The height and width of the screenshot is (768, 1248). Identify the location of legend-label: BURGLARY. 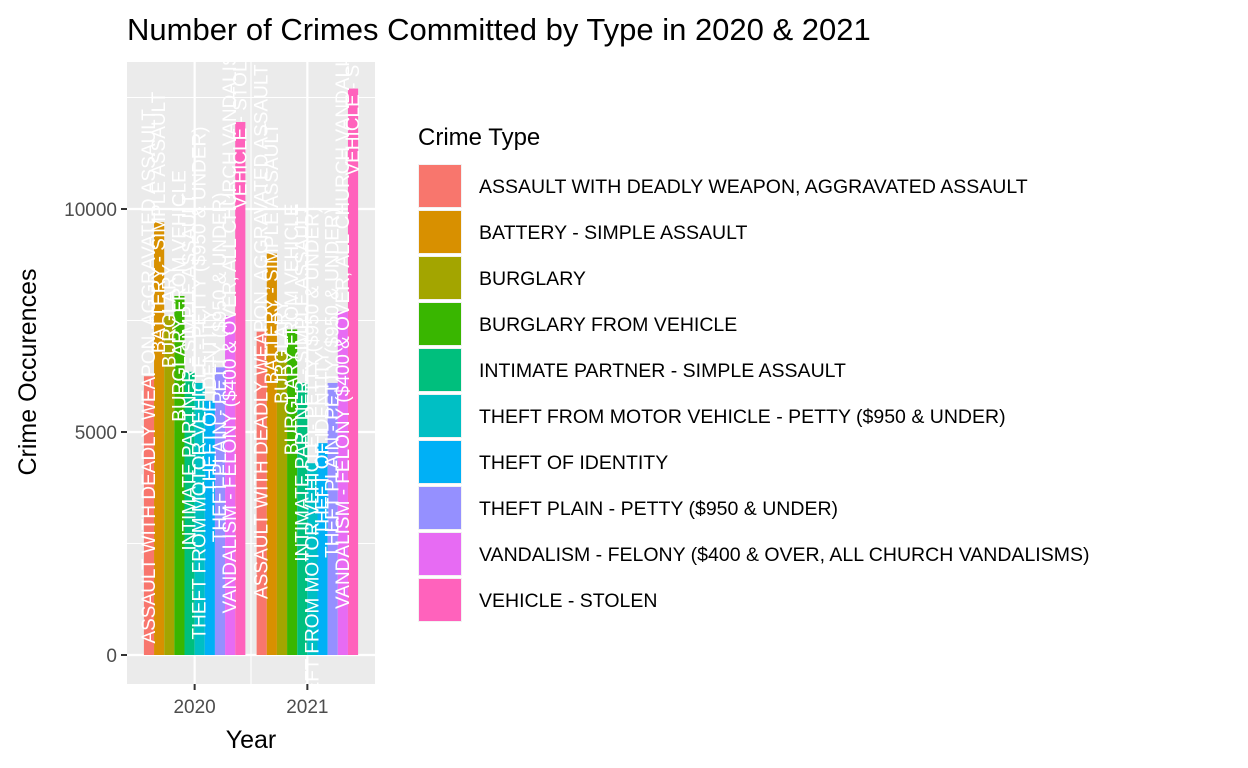
(532, 279).